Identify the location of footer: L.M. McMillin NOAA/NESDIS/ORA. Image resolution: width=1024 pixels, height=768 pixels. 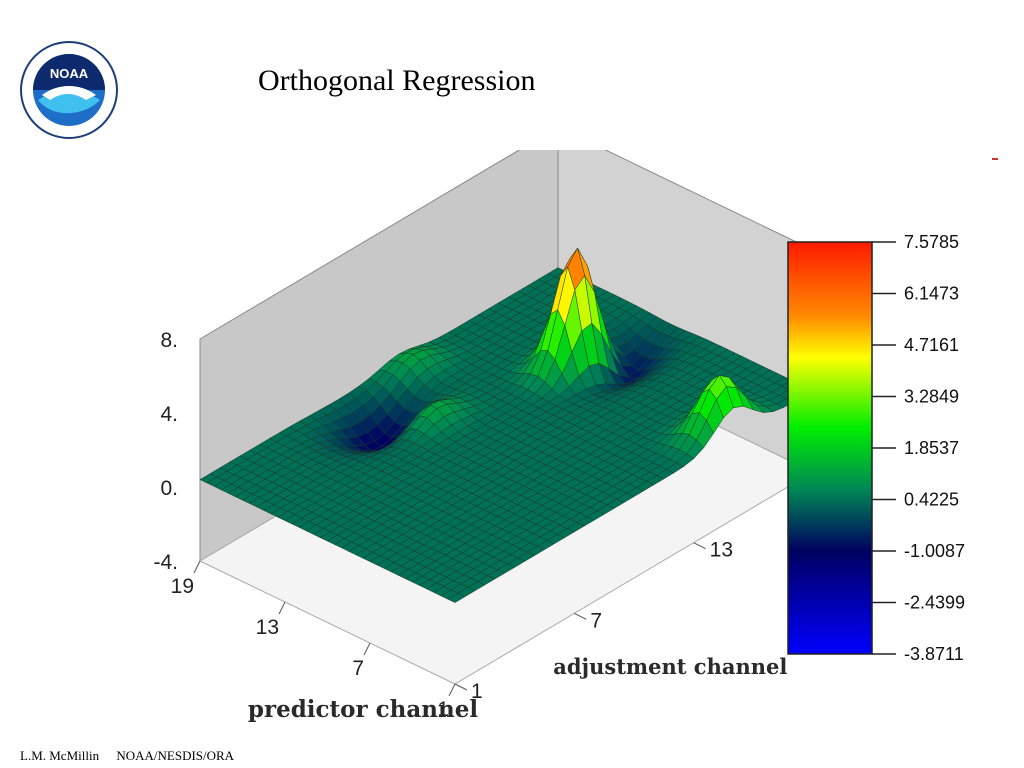
(134, 756).